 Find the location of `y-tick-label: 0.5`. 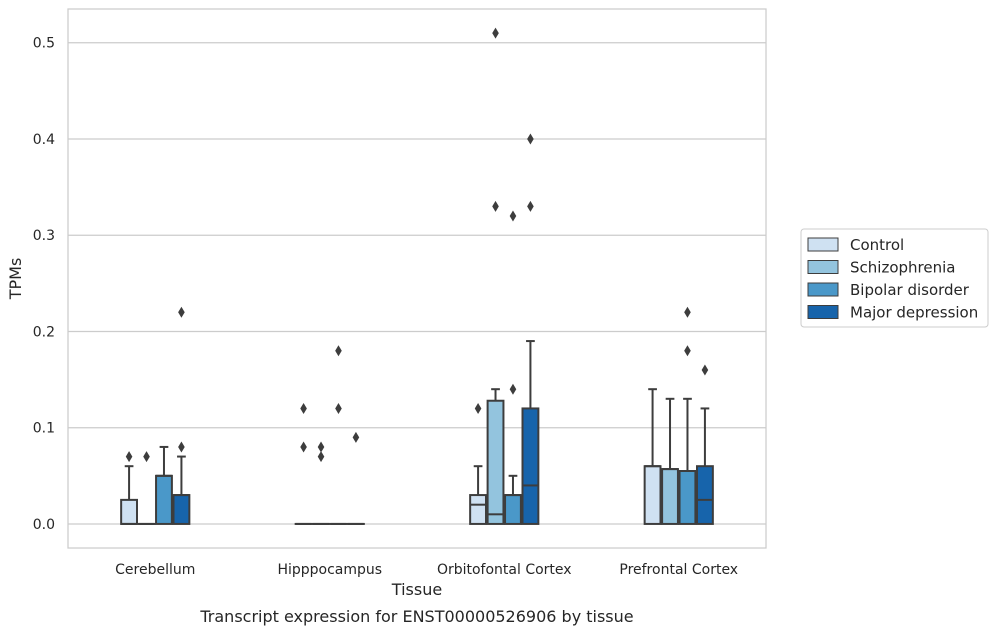

y-tick-label: 0.5 is located at coordinates (44, 44).